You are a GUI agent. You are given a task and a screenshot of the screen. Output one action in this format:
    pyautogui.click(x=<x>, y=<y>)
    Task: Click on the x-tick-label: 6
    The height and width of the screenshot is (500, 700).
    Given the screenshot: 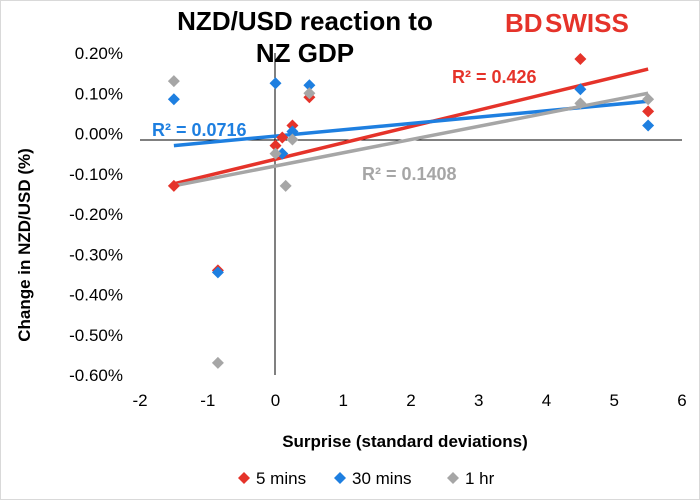 What is the action you would take?
    pyautogui.click(x=681, y=400)
    